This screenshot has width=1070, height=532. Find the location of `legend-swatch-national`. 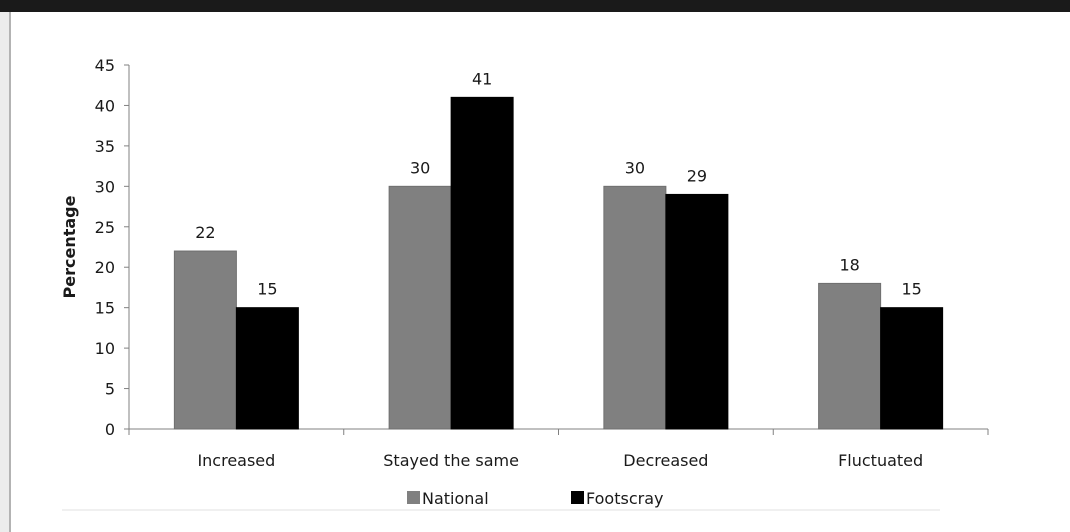

legend-swatch-national is located at coordinates (413, 497).